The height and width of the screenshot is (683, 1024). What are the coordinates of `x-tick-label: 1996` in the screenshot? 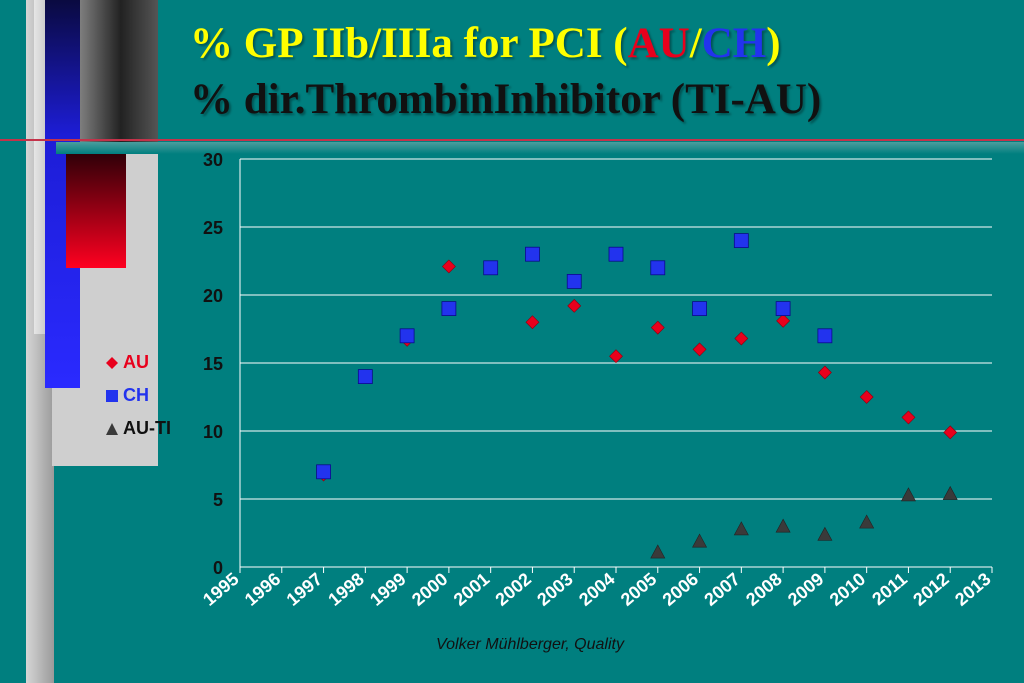 It's located at (263, 589).